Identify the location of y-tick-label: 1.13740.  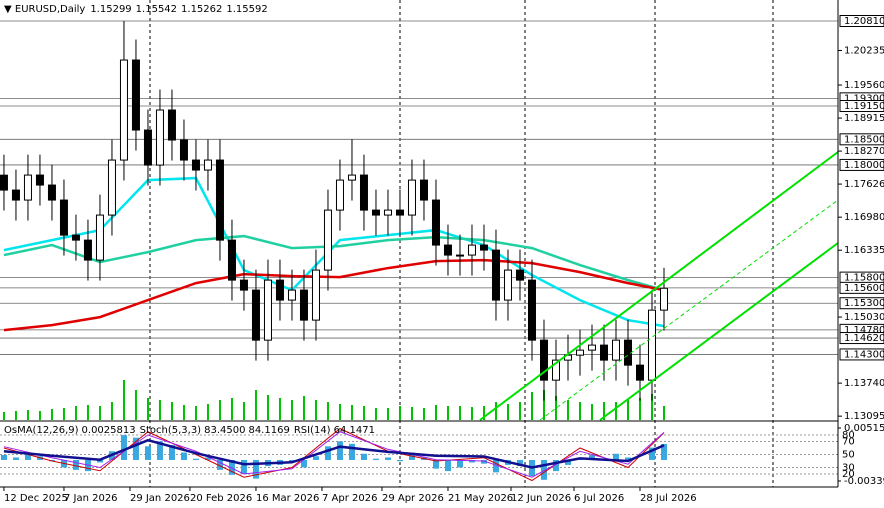
(864, 383).